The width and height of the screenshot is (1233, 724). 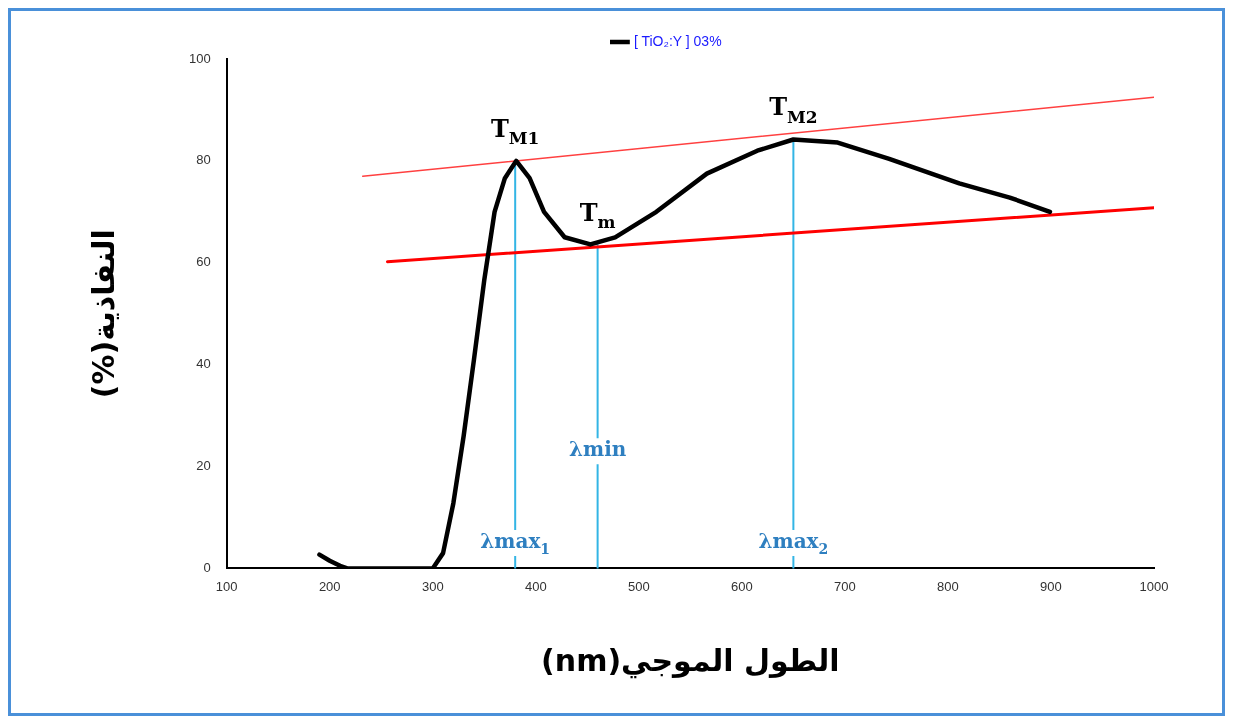 I want to click on x-tick-label: 700, so click(x=845, y=586).